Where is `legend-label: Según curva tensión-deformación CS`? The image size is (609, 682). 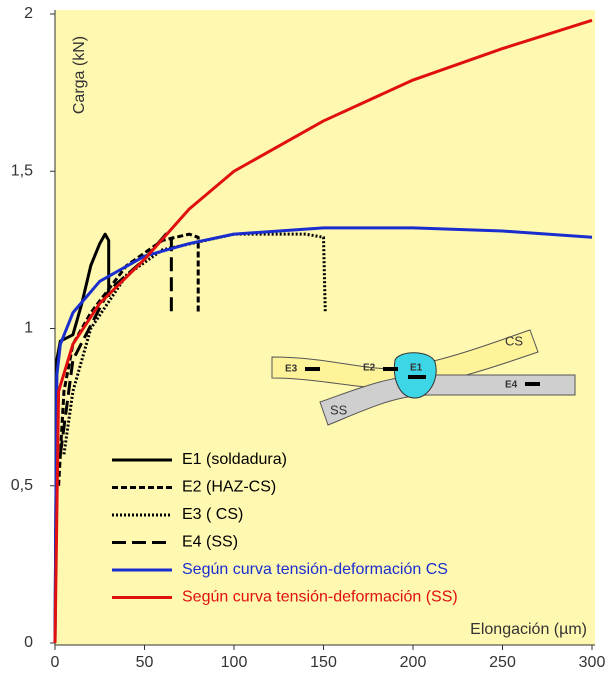
legend-label: Según curva tensión-deformación CS is located at coordinates (315, 569).